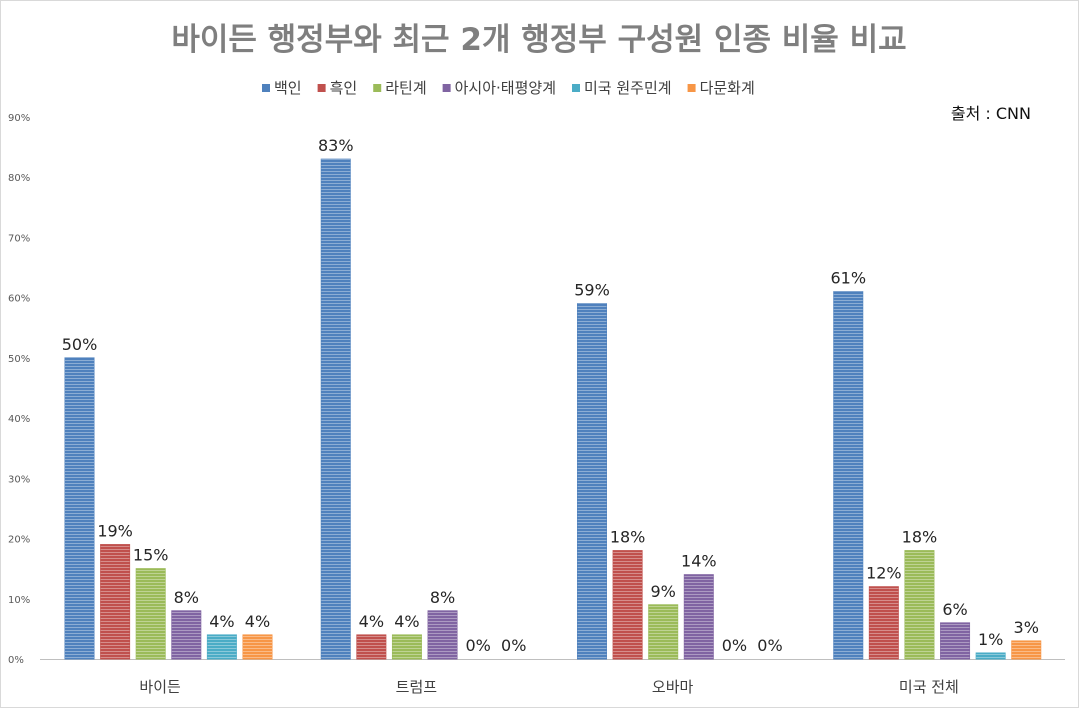 The image size is (1079, 708). I want to click on legend-label: 아시아·태평양계, so click(505, 88).